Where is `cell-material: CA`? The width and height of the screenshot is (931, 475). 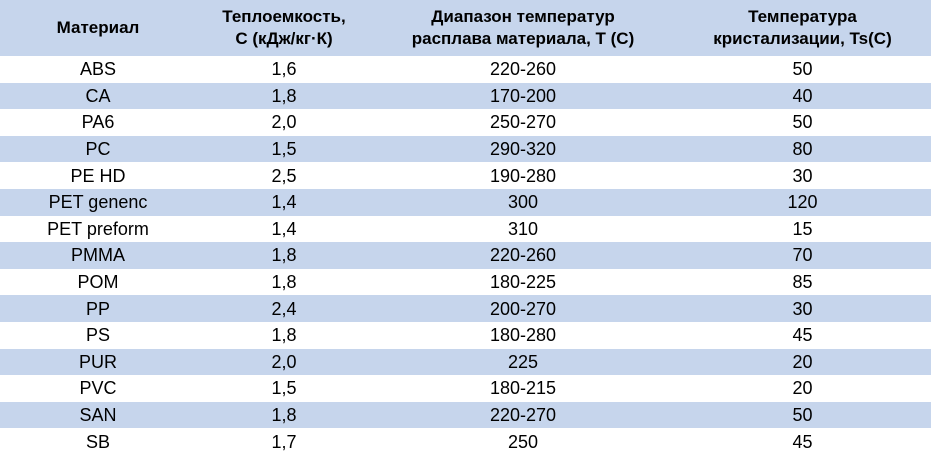
cell-material: CA is located at coordinates (98, 96).